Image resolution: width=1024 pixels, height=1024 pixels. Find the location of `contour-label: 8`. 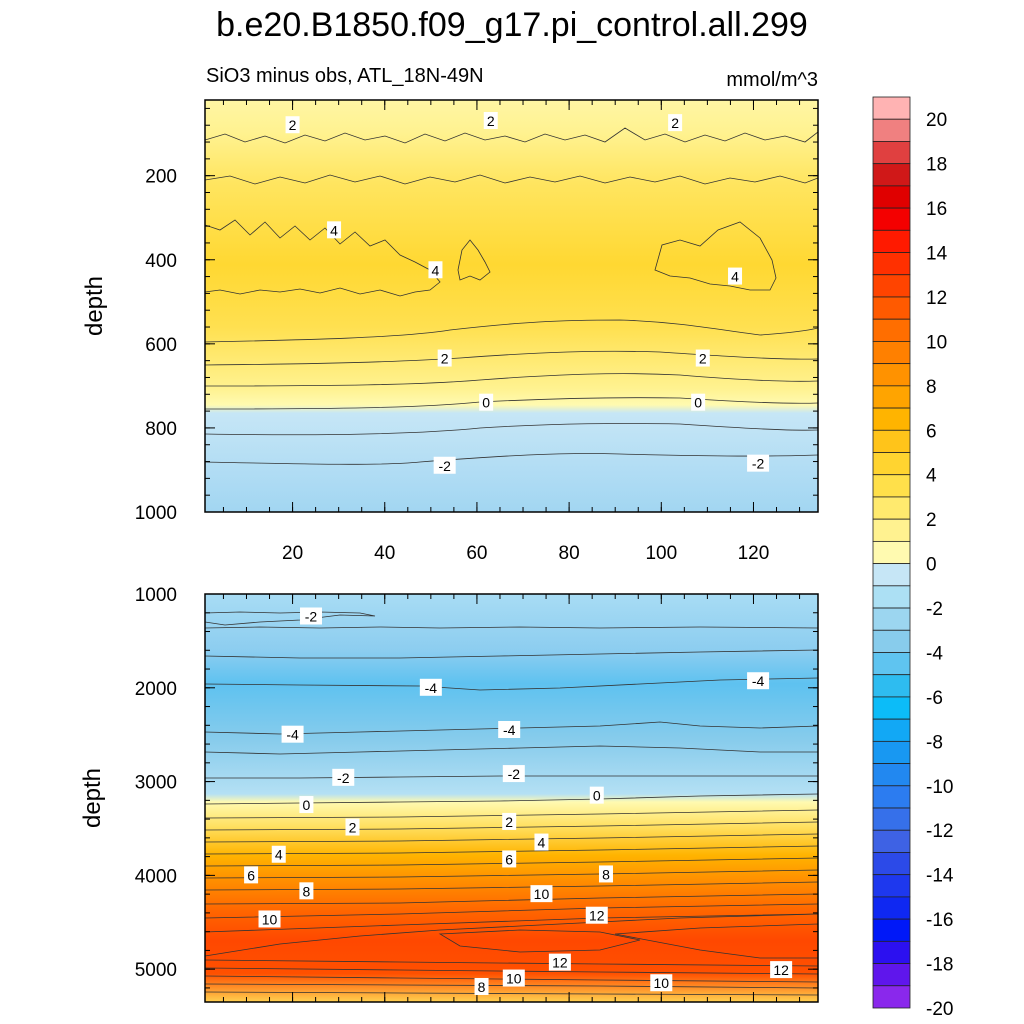

contour-label: 8 is located at coordinates (307, 891).